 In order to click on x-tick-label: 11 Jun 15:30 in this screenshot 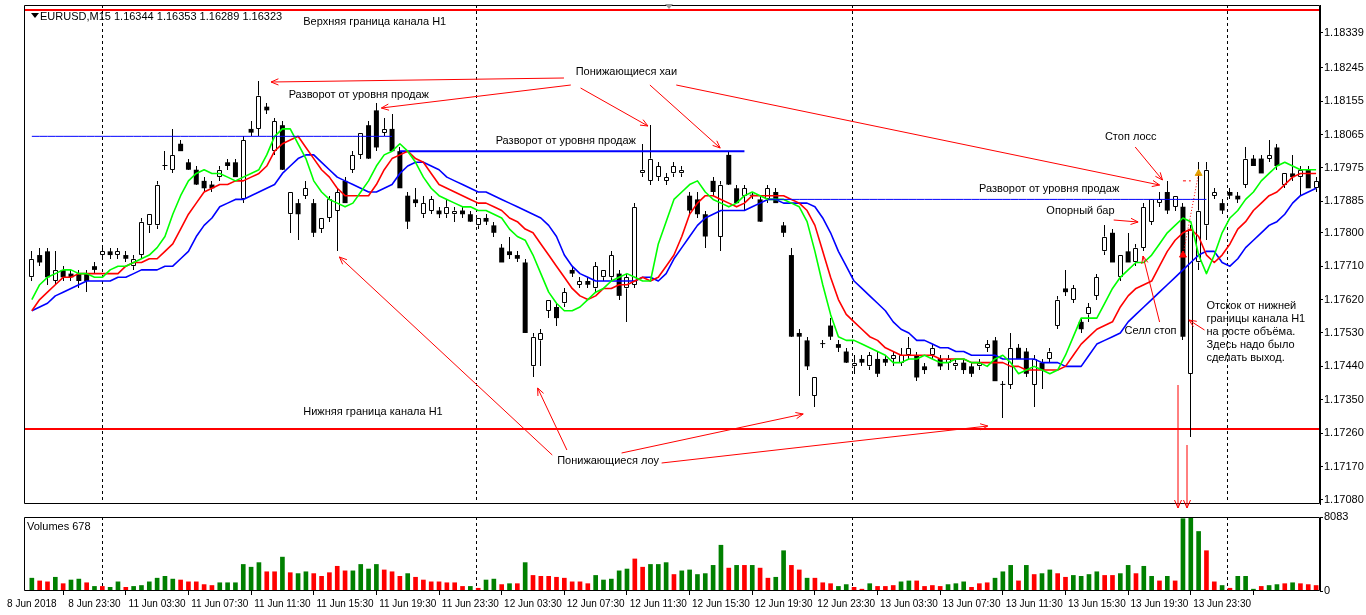, I will do `click(345, 603)`.